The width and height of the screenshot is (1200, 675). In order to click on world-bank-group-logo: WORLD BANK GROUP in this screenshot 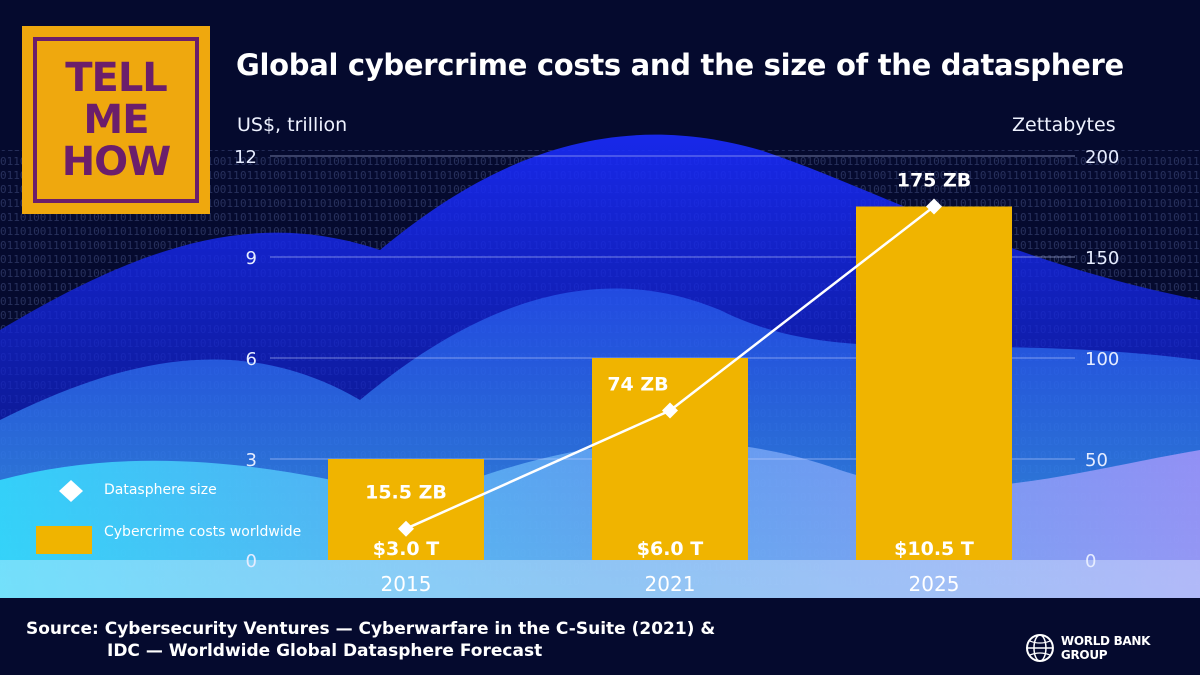, I will do `click(1112, 648)`.